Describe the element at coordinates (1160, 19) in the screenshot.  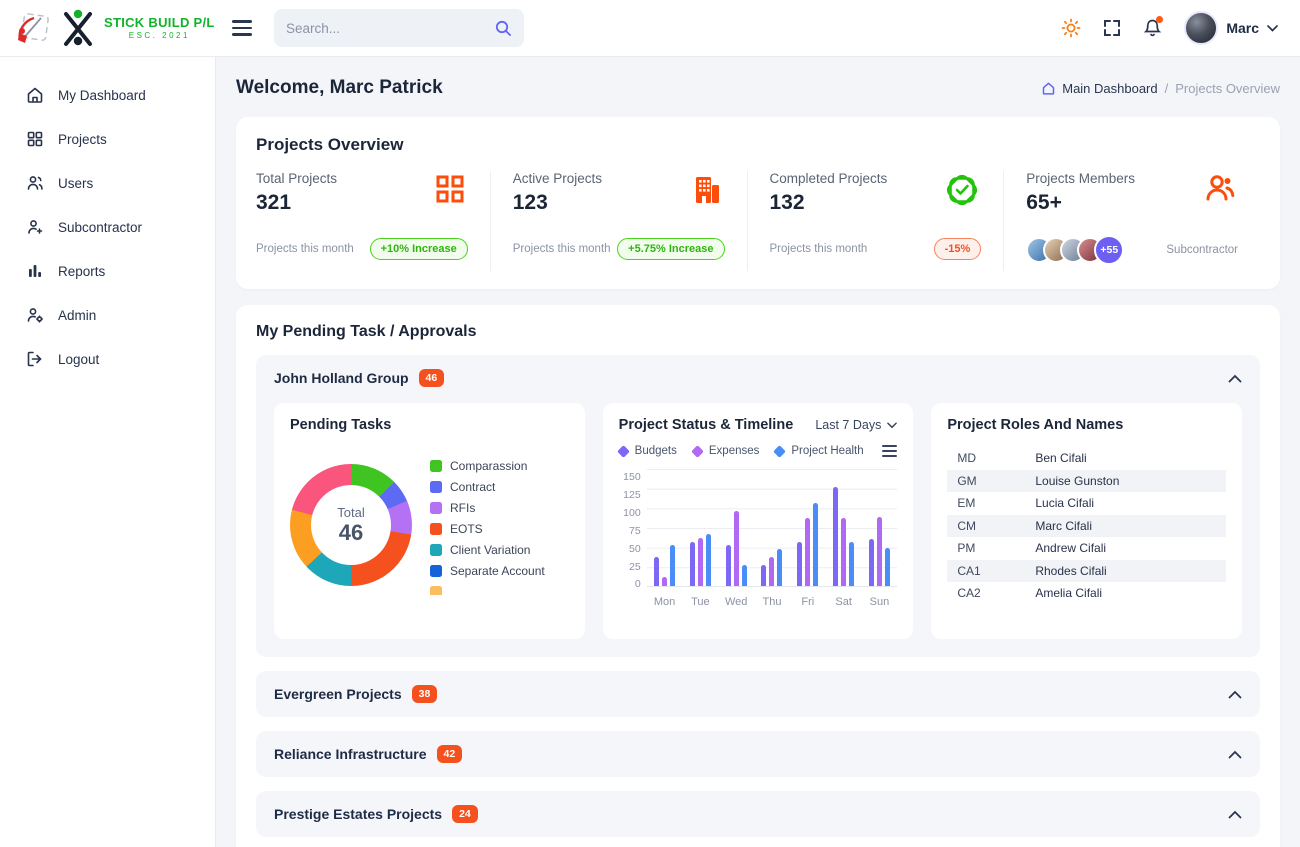
I see `notification-dot` at that location.